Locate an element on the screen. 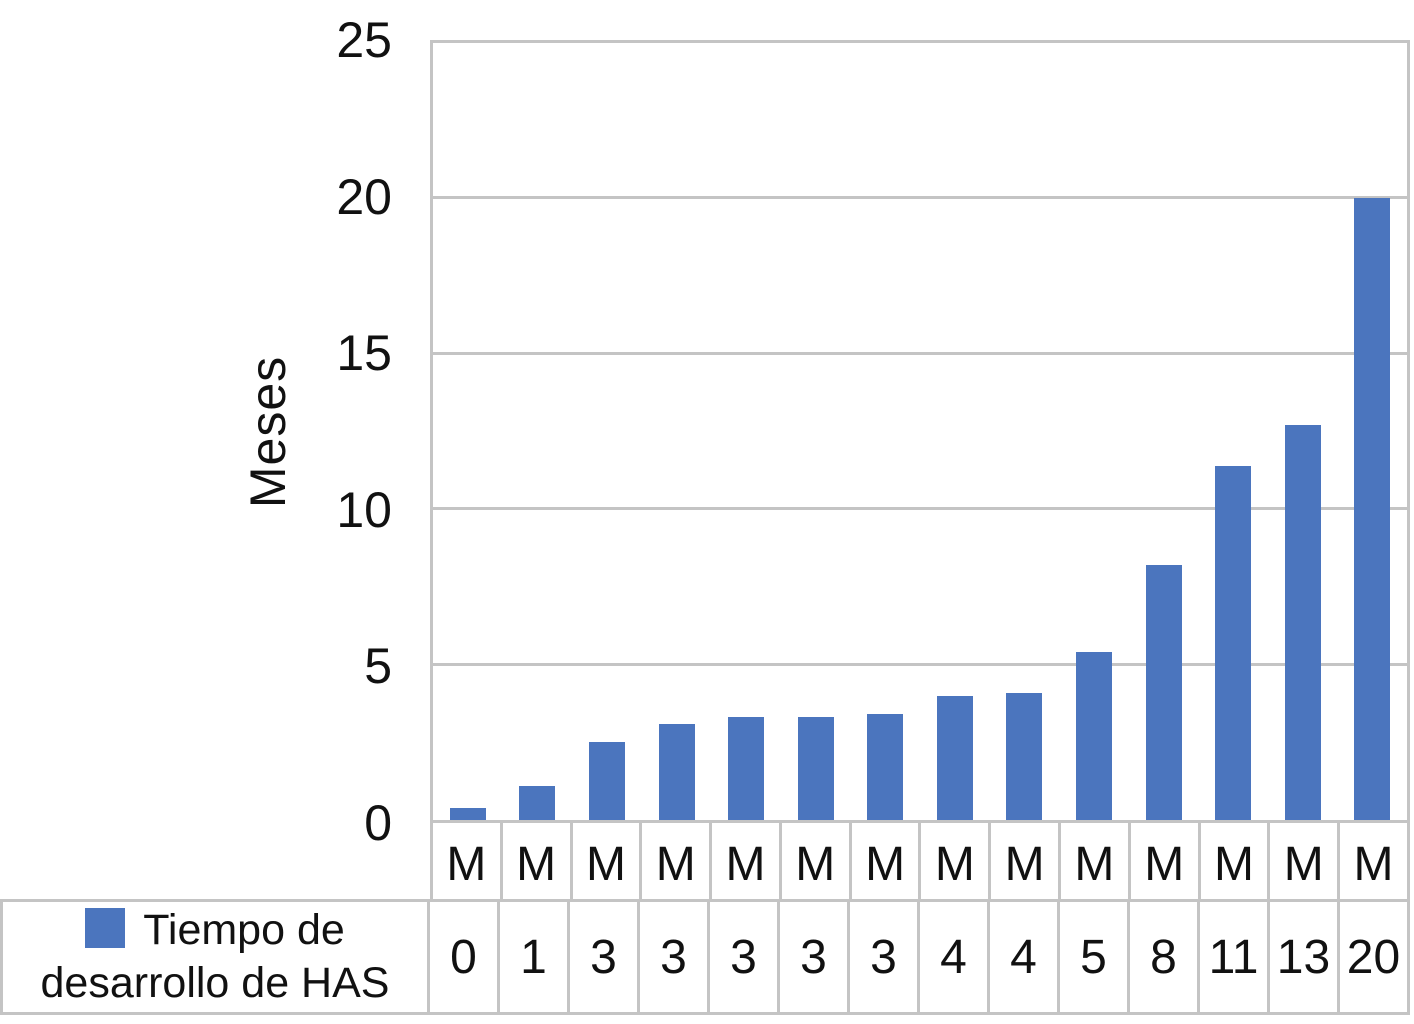 This screenshot has width=1414, height=1024. legend-line-1: Tiempo de is located at coordinates (215, 930).